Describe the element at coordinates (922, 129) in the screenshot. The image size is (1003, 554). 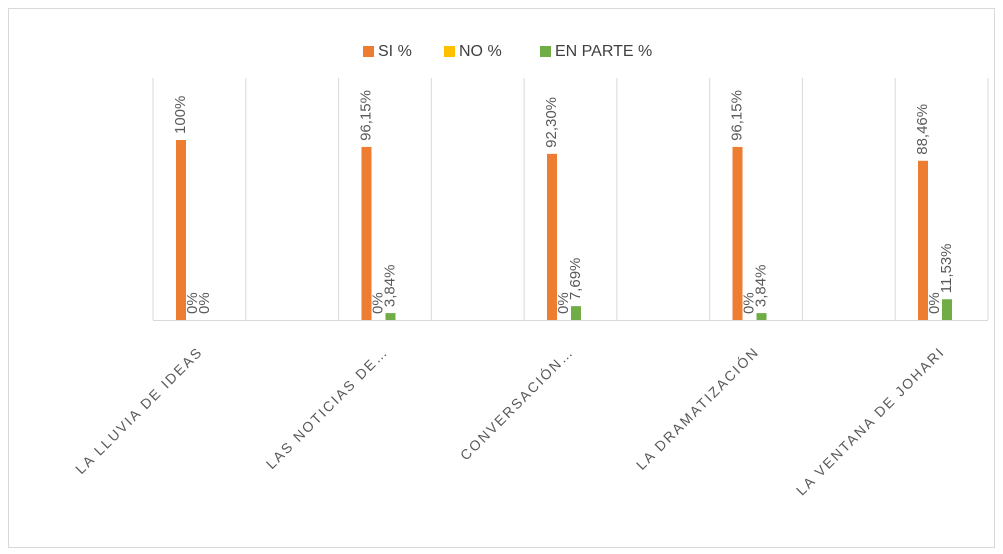
I see `value-label: 88,46%` at that location.